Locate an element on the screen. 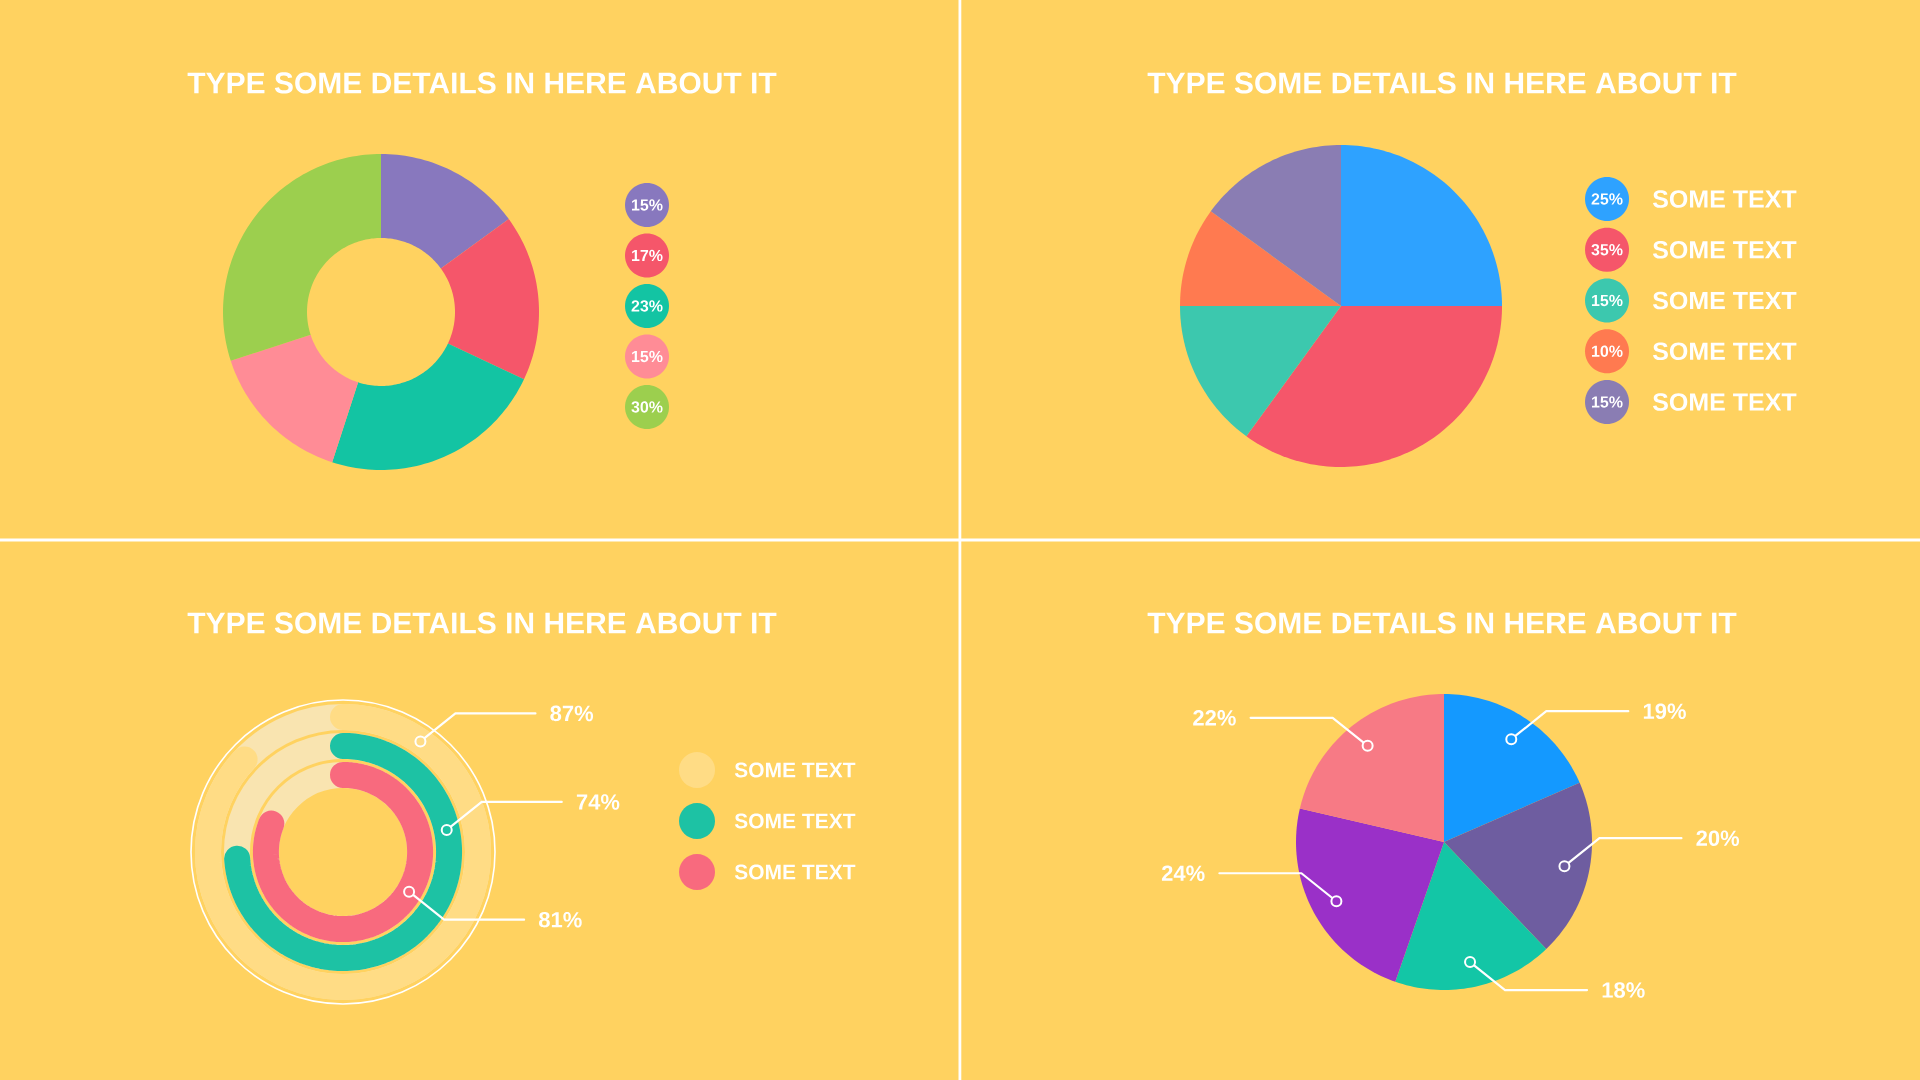 The image size is (1920, 1080). text: 30% is located at coordinates (647, 407).